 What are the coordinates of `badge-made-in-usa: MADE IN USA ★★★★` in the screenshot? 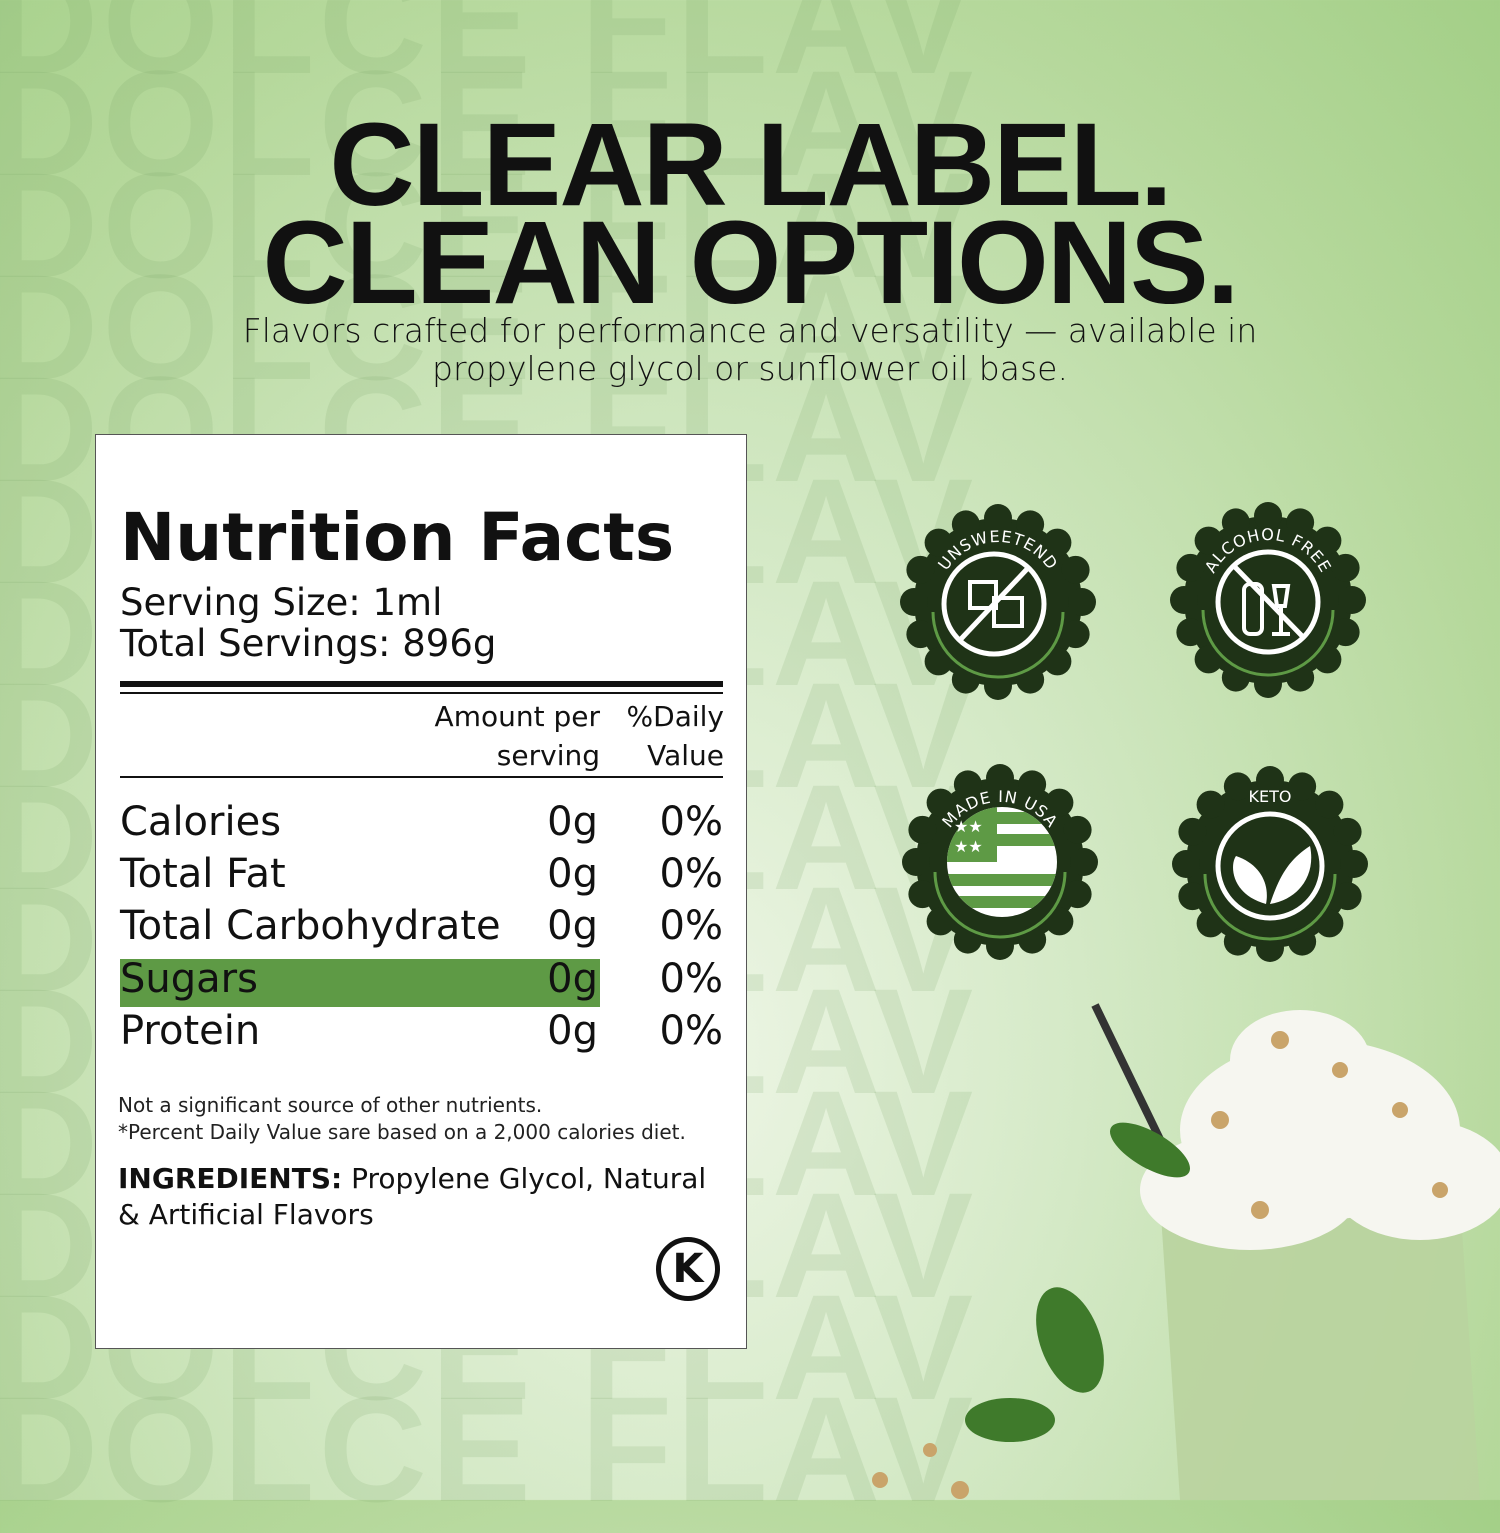 It's located at (1000, 862).